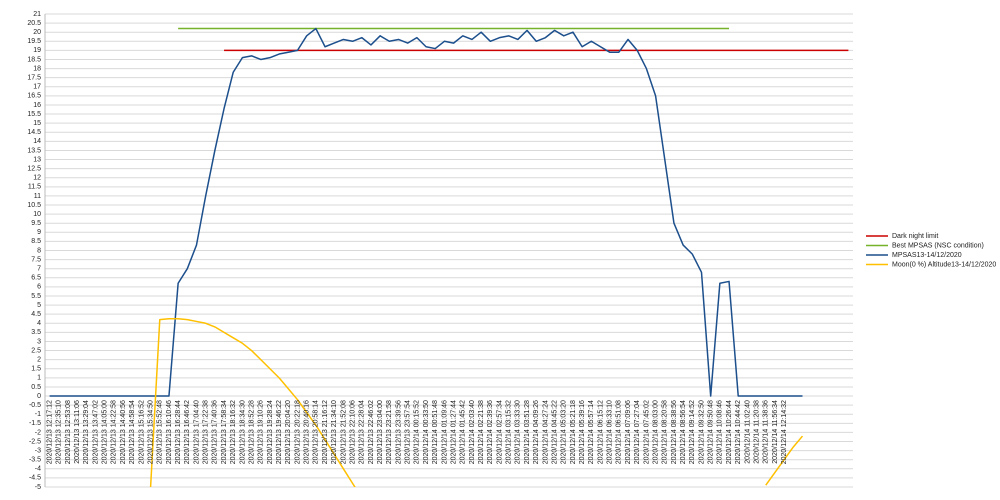 The height and width of the screenshot is (500, 1000). Describe the element at coordinates (95, 432) in the screenshot. I see `x-tick-label: 2020/12/13 13:47:02` at that location.